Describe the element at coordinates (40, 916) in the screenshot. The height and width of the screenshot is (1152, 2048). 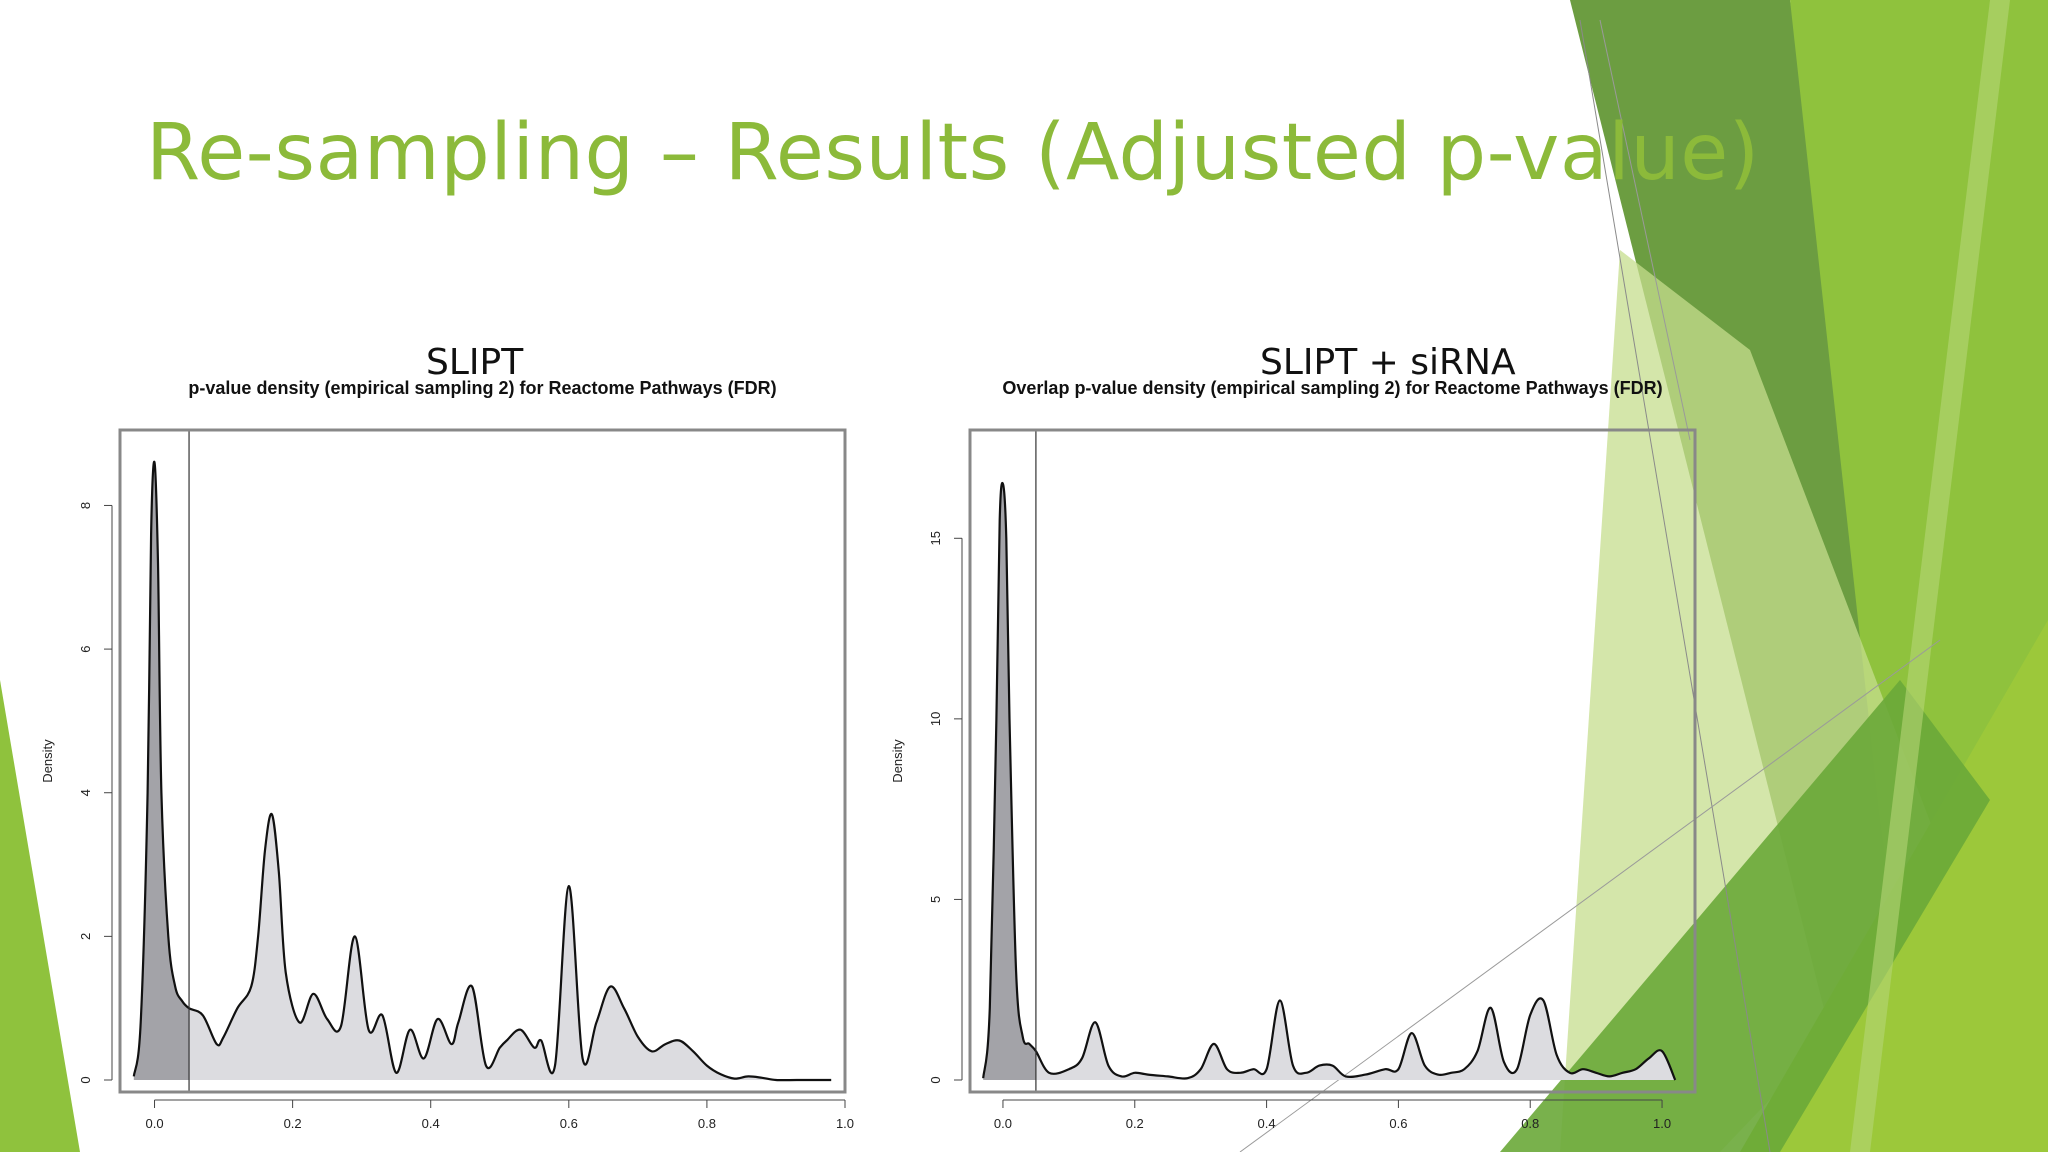
I see `deco-left-green-sliver` at that location.